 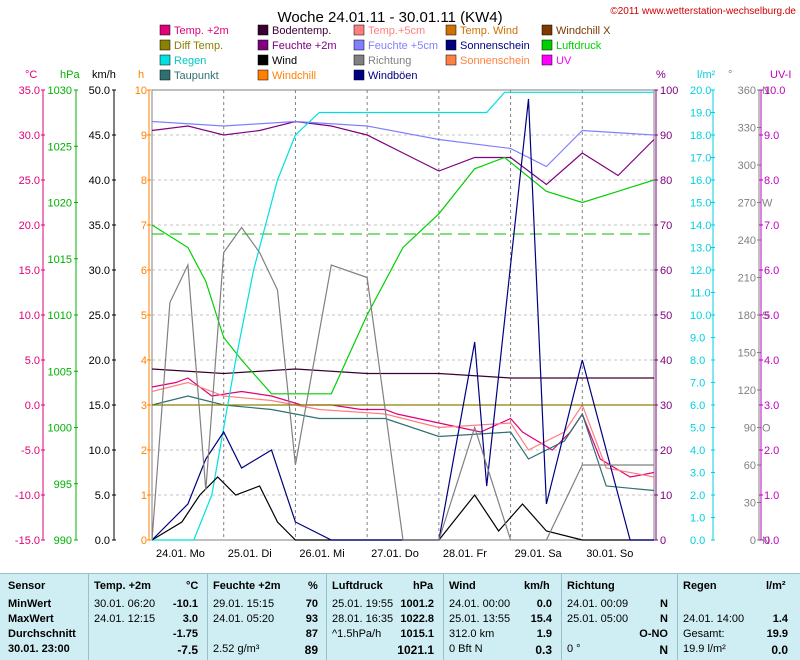 I want to click on stats-header-rain-unit: l/m², so click(x=776, y=586).